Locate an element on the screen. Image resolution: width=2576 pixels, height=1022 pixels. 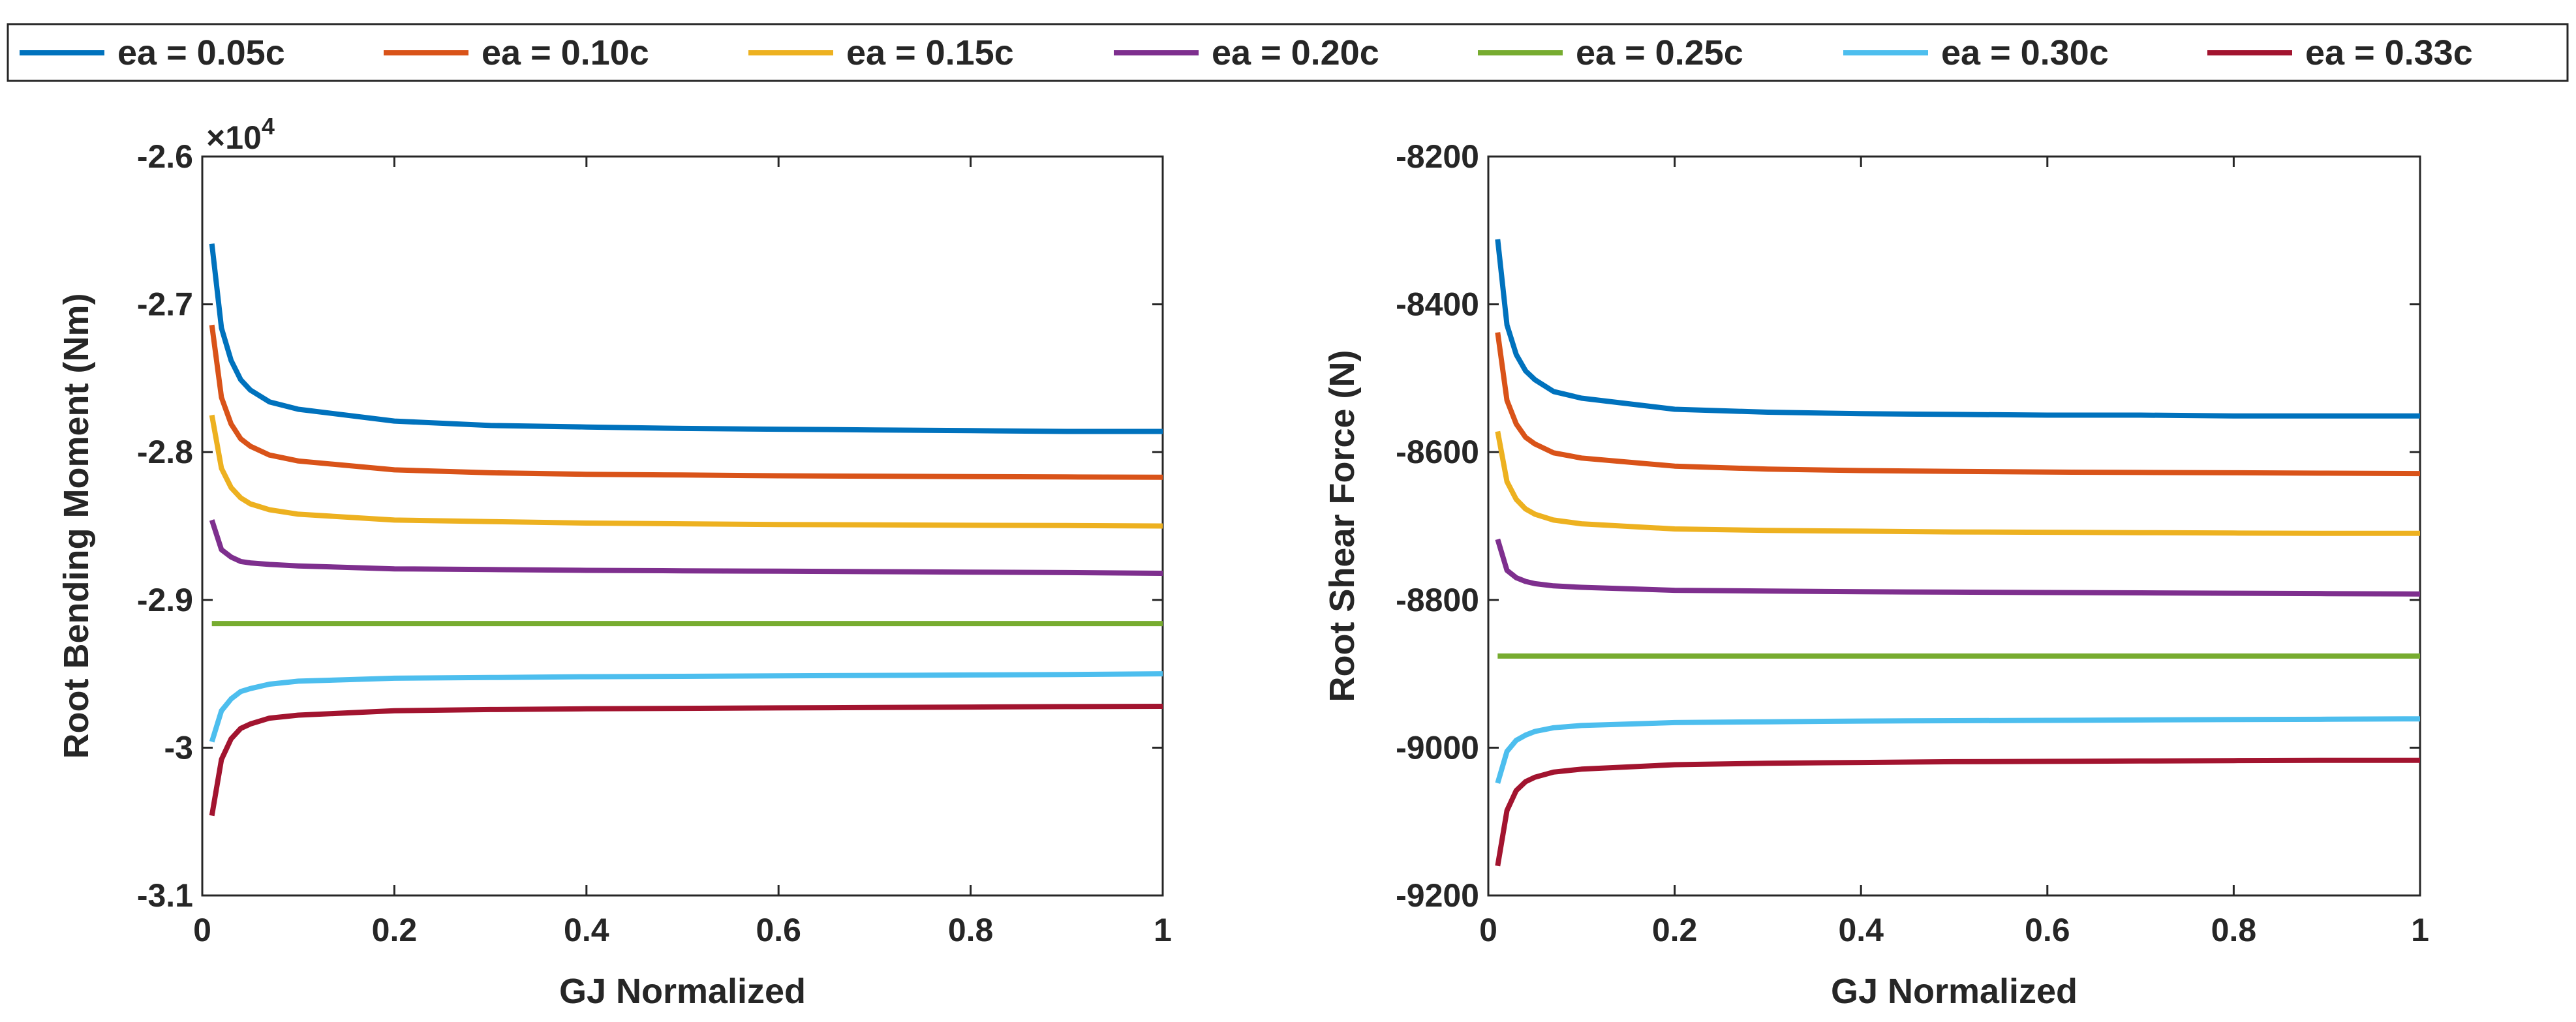
x-axis-label-right: GJ Normalized is located at coordinates (1954, 991).